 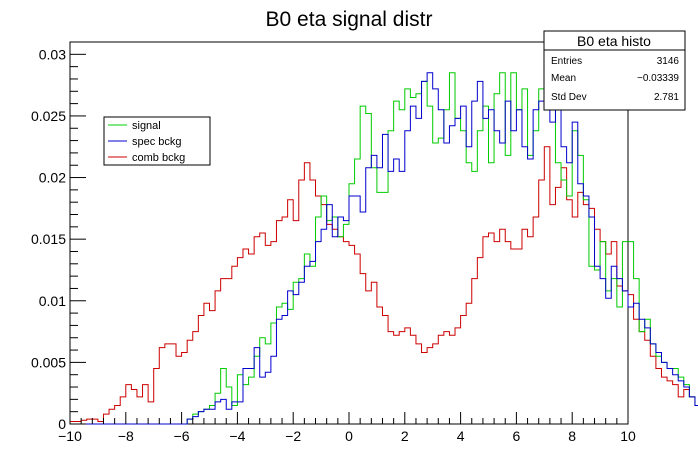 What do you see at coordinates (563, 78) in the screenshot?
I see `stats-mean-label: Mean` at bounding box center [563, 78].